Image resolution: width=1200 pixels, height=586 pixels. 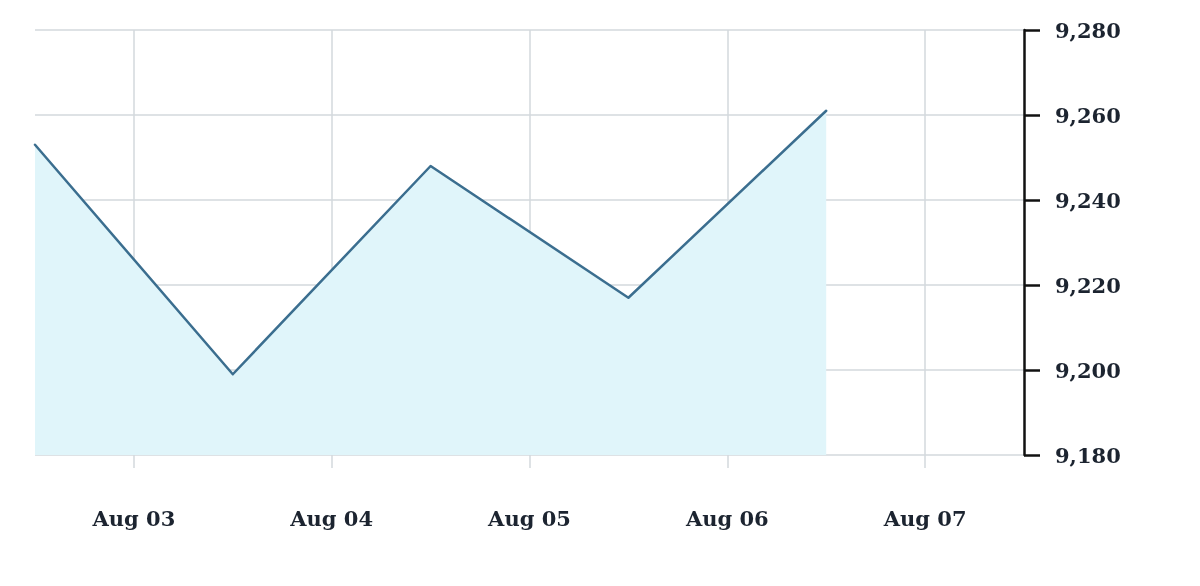 I want to click on y-tick-label: 9,260, so click(x=1088, y=115).